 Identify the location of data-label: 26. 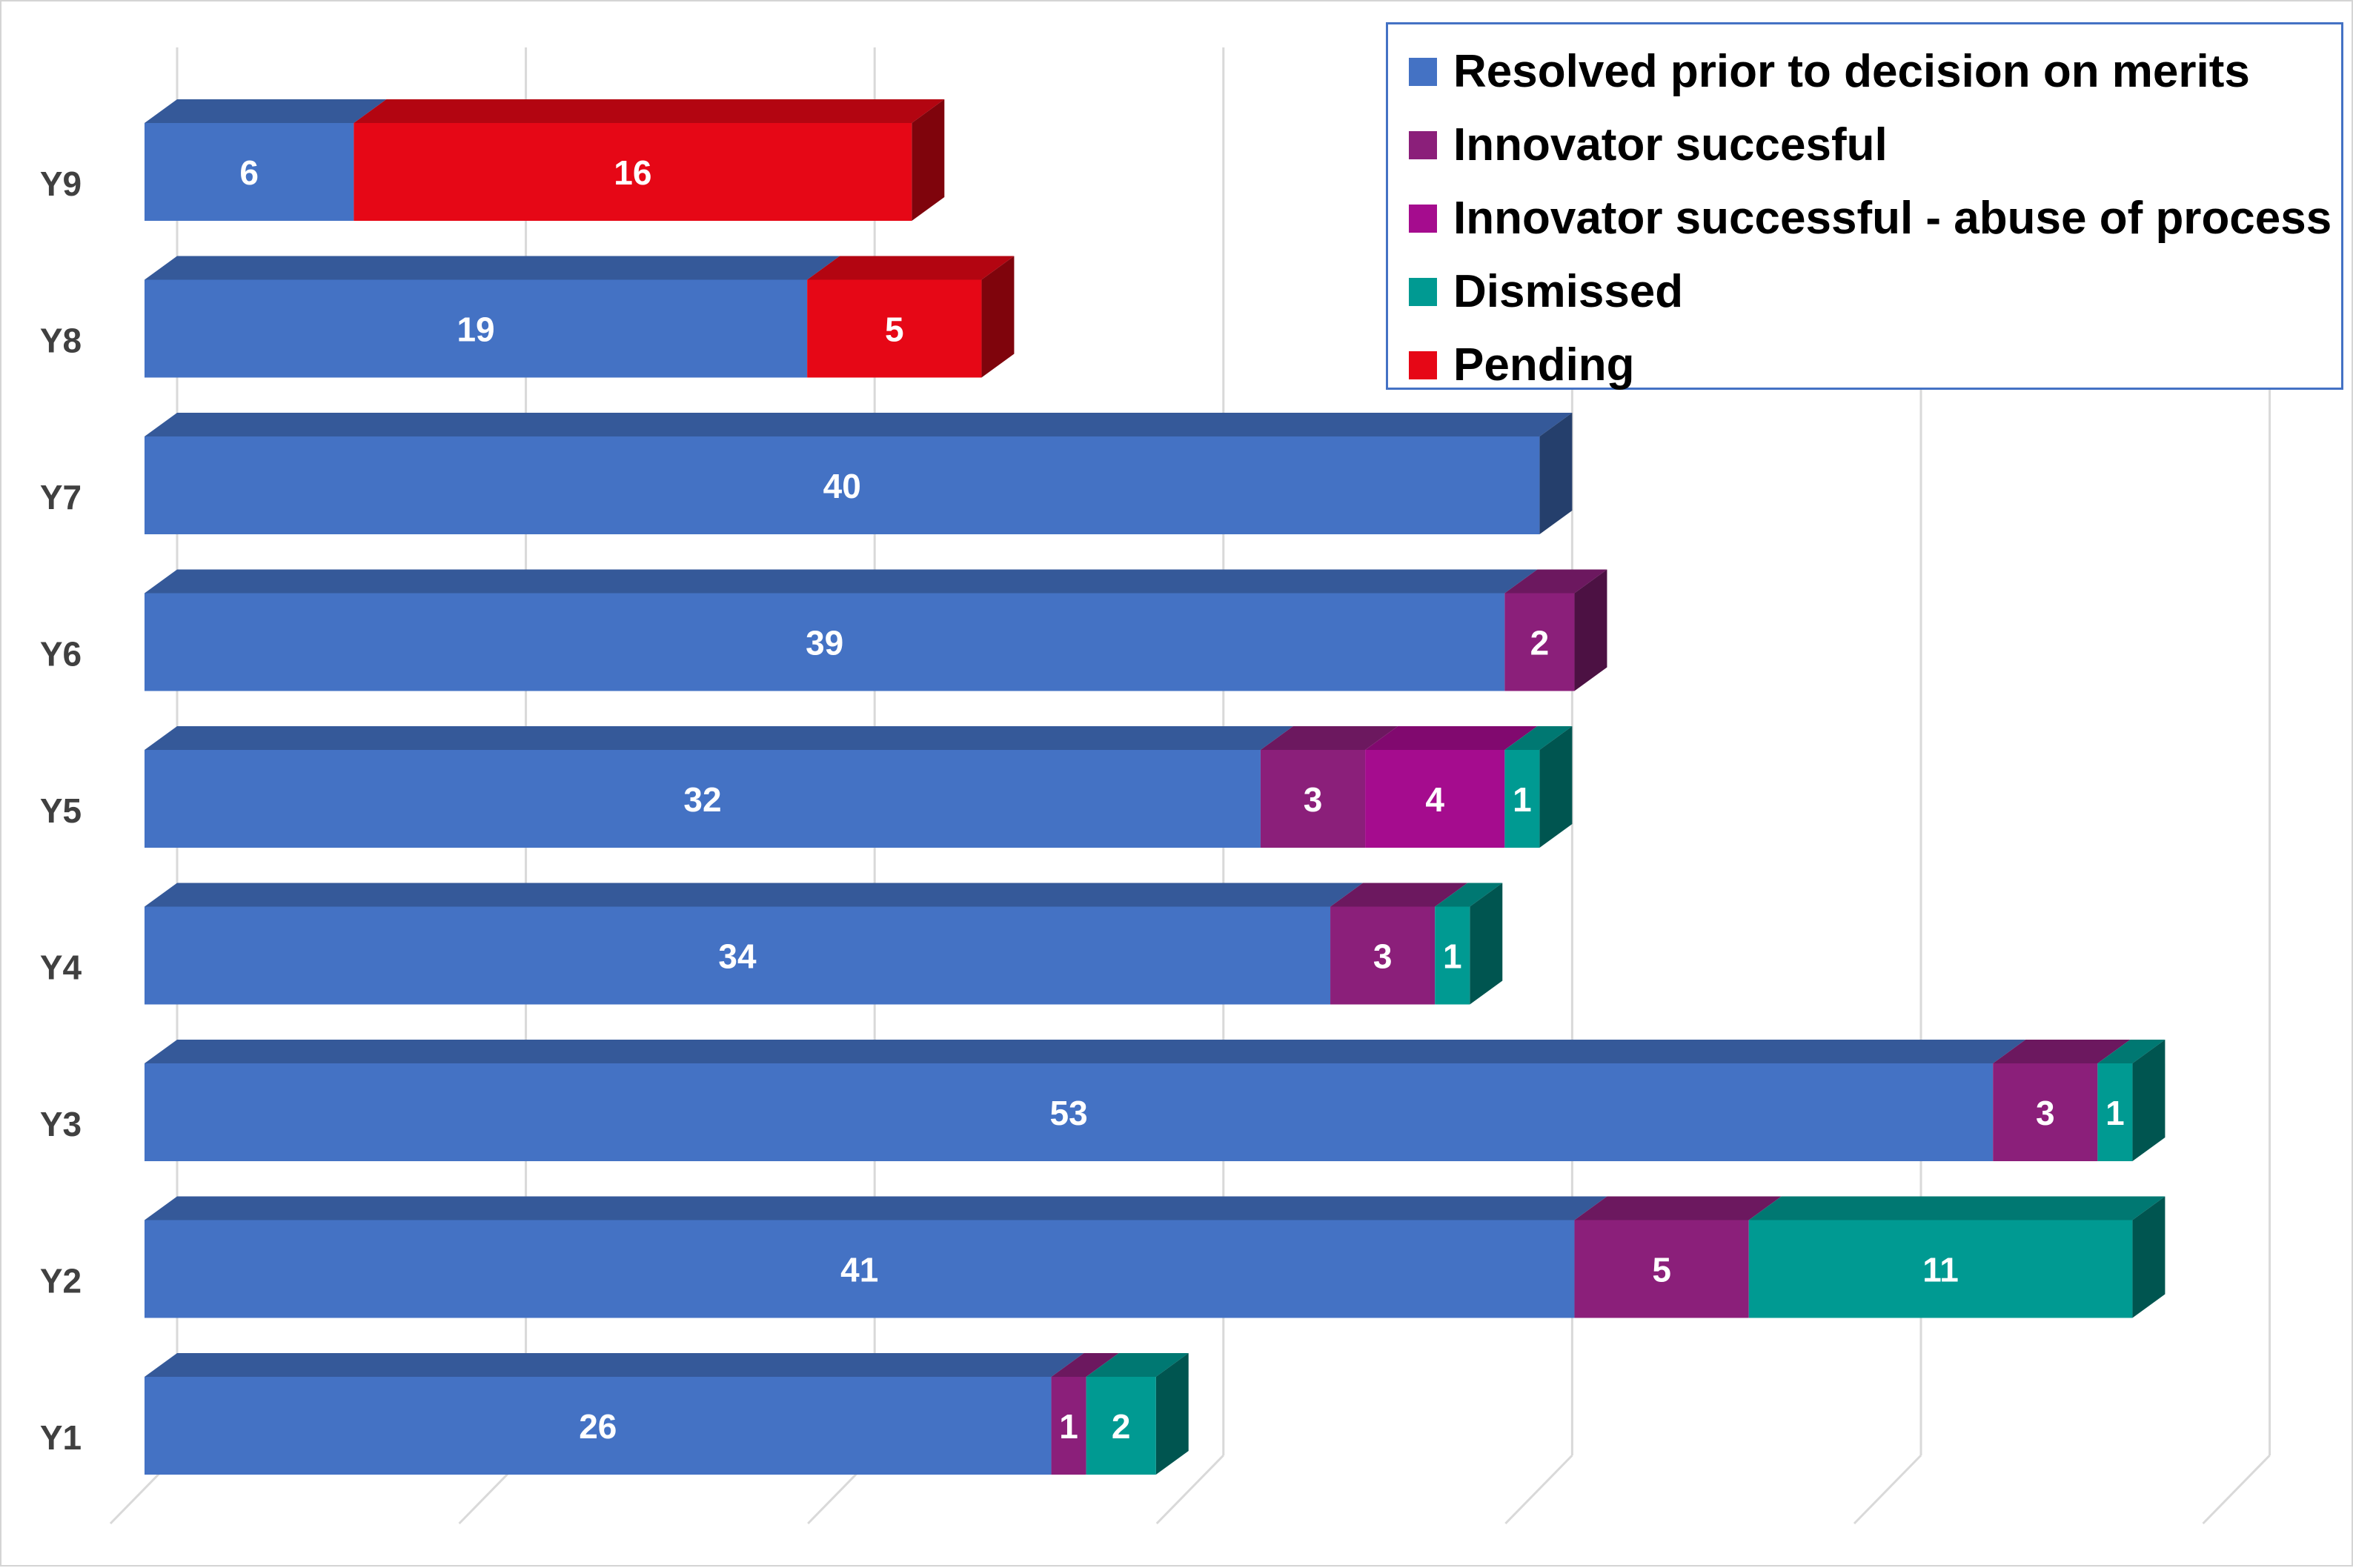
(598, 1426).